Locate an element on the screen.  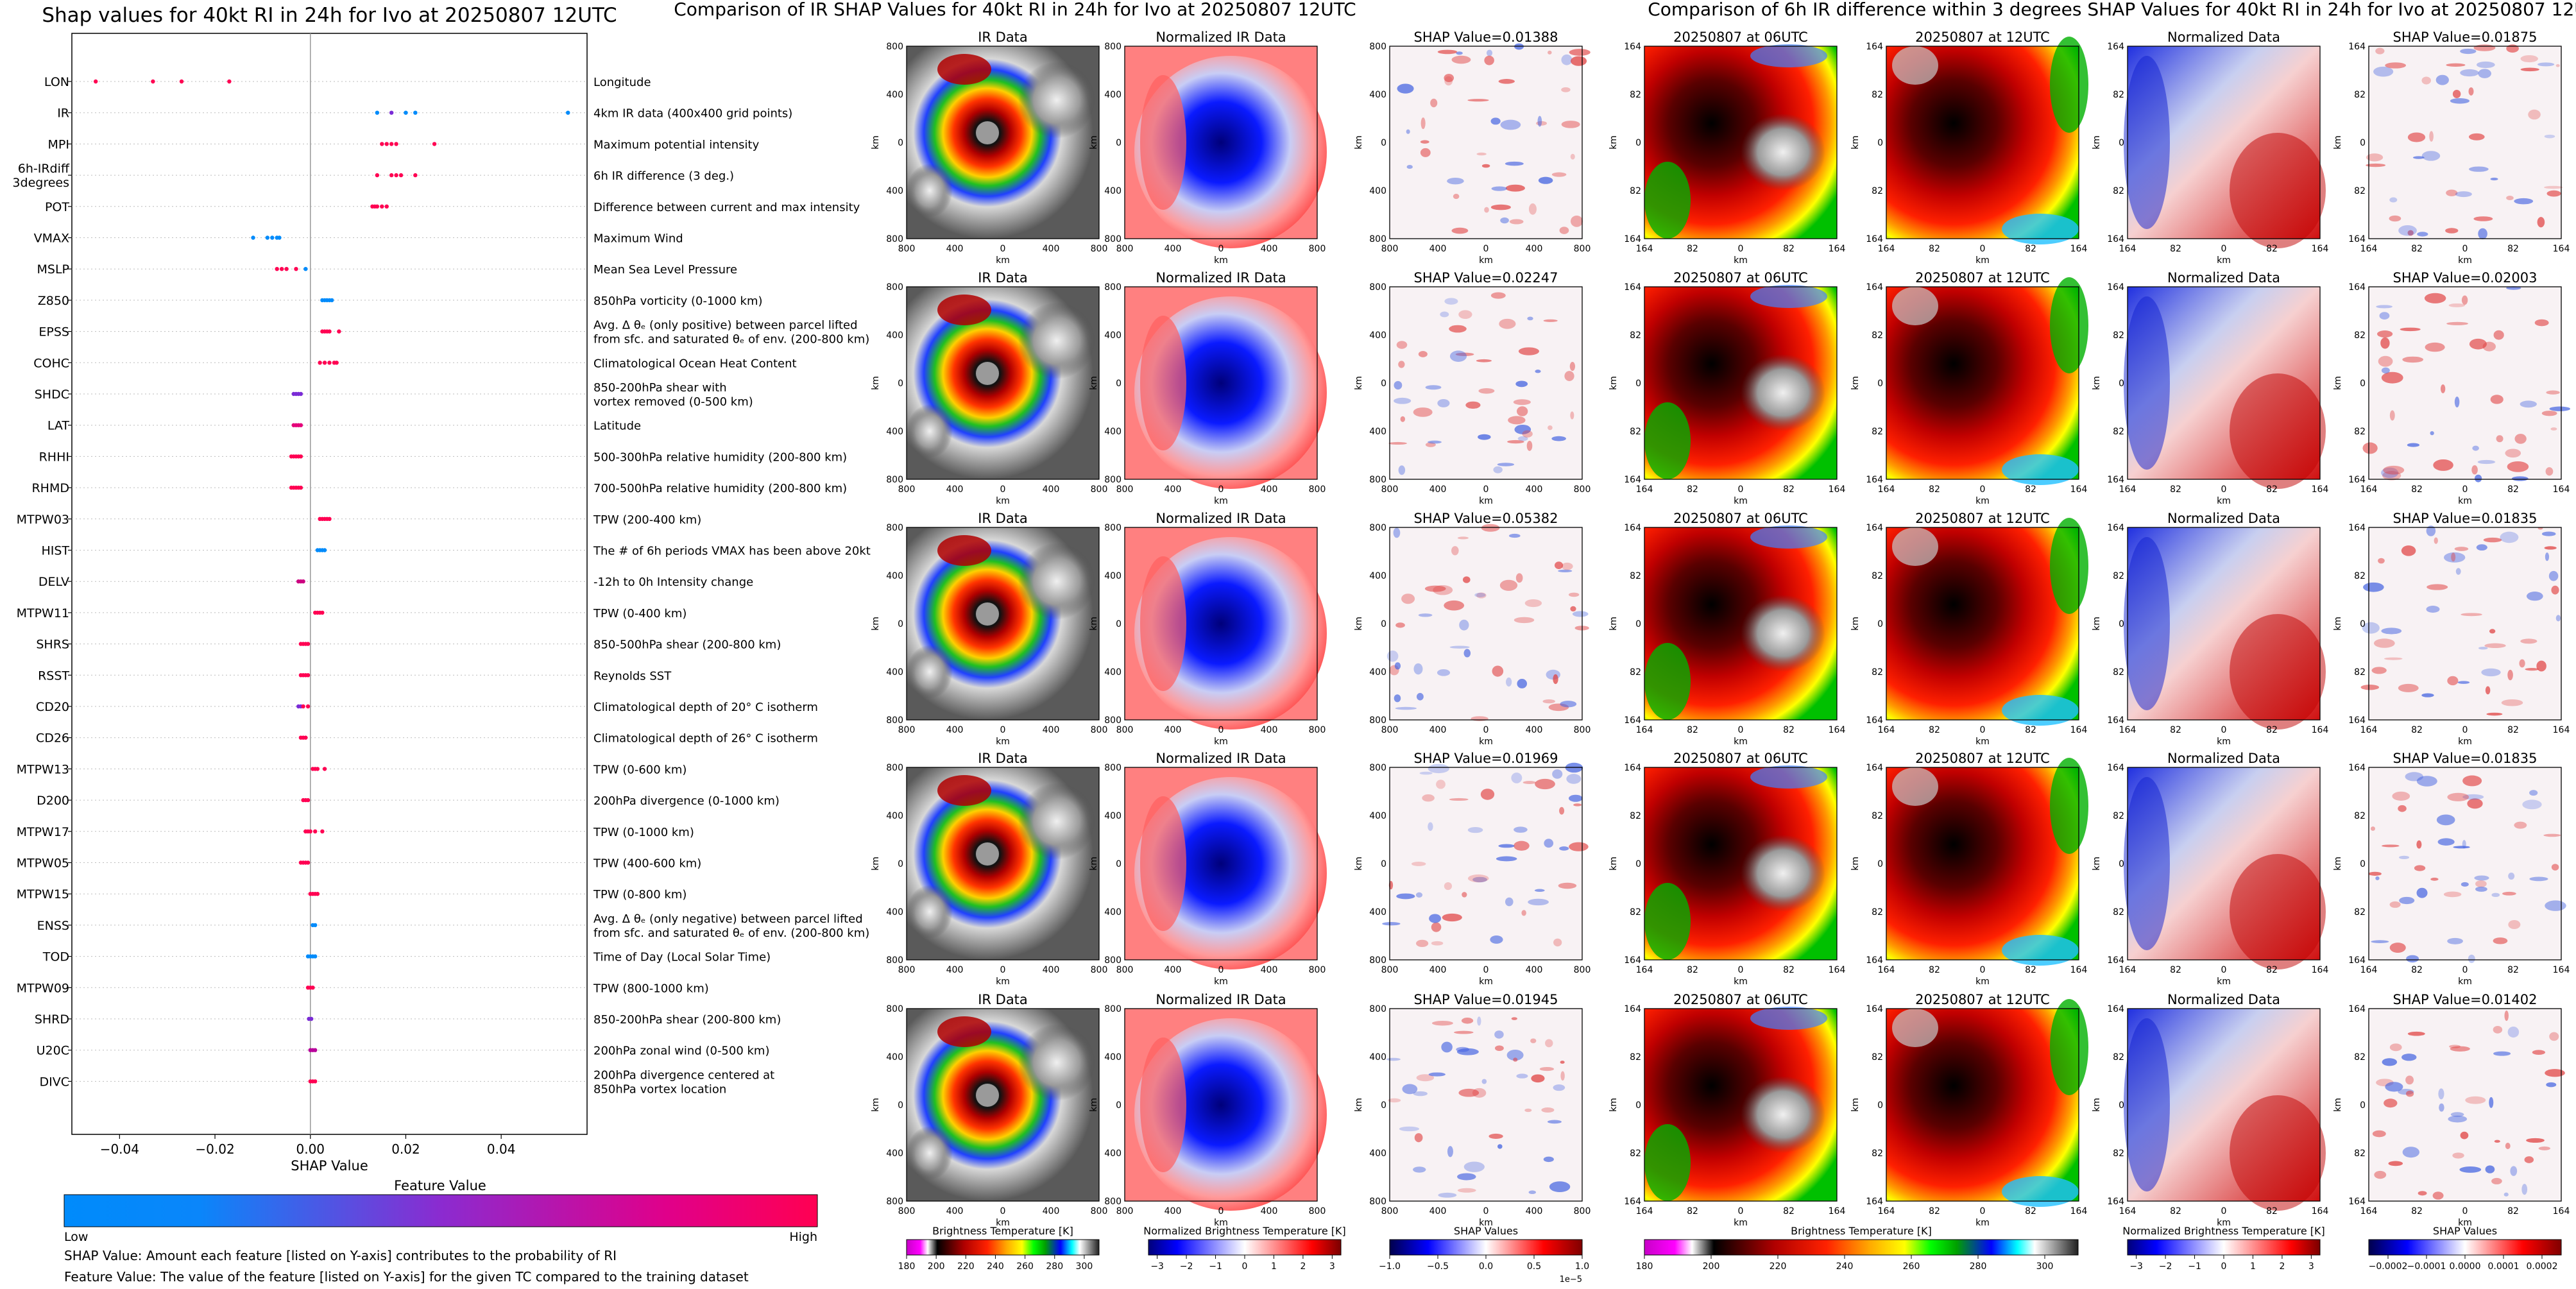
feature-description: Latitude is located at coordinates (617, 426).